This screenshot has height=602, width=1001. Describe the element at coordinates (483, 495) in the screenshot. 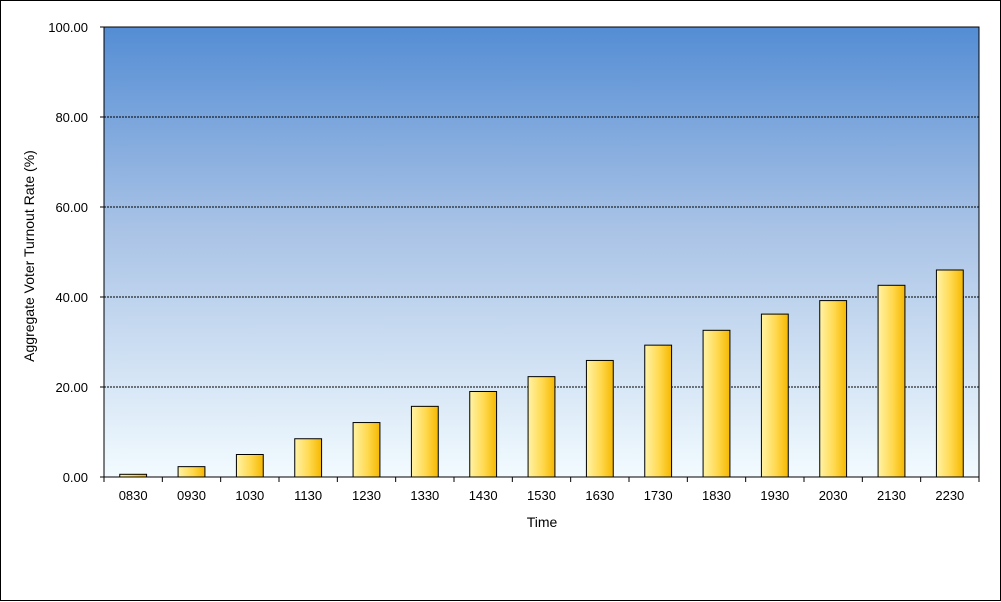

I see `x-tick-label: 1430` at that location.